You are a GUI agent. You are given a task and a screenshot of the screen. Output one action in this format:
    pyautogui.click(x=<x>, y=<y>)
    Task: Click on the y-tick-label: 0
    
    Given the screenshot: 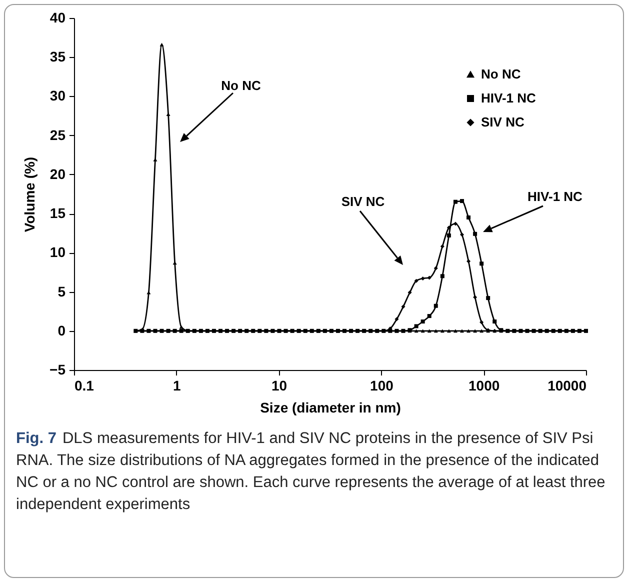 What is the action you would take?
    pyautogui.click(x=62, y=330)
    